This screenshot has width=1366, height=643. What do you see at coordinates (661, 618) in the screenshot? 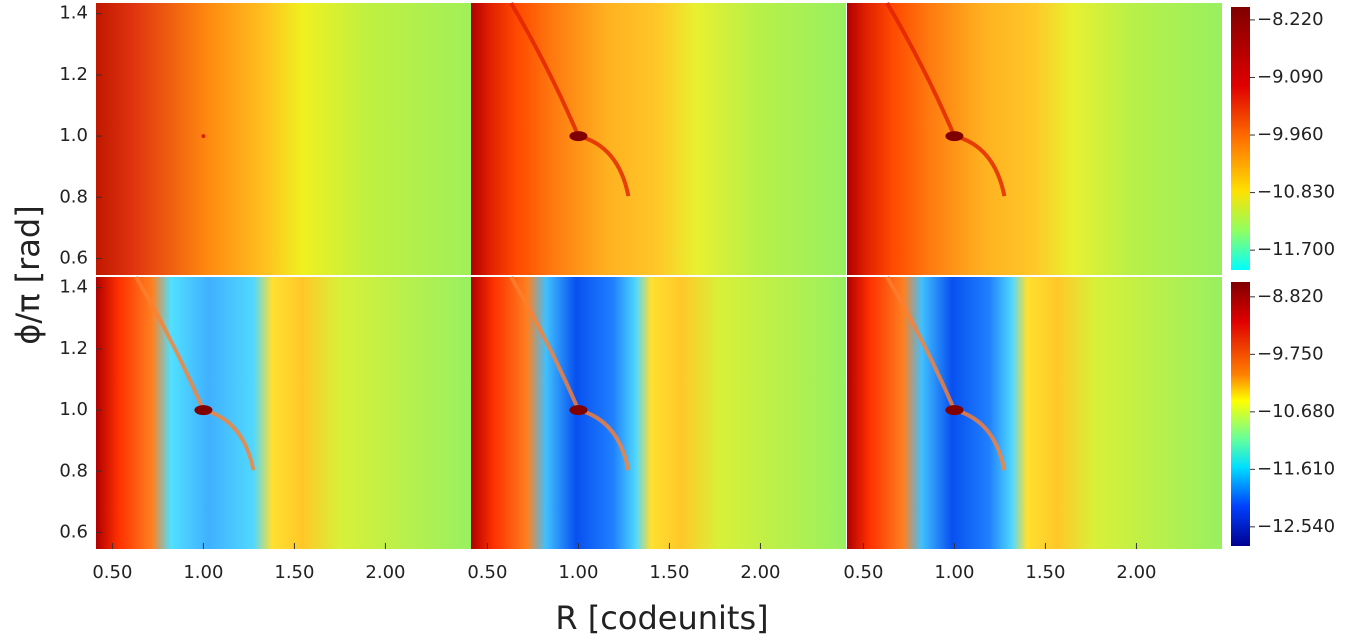
I see `x-axis-label: R [codeunits]` at bounding box center [661, 618].